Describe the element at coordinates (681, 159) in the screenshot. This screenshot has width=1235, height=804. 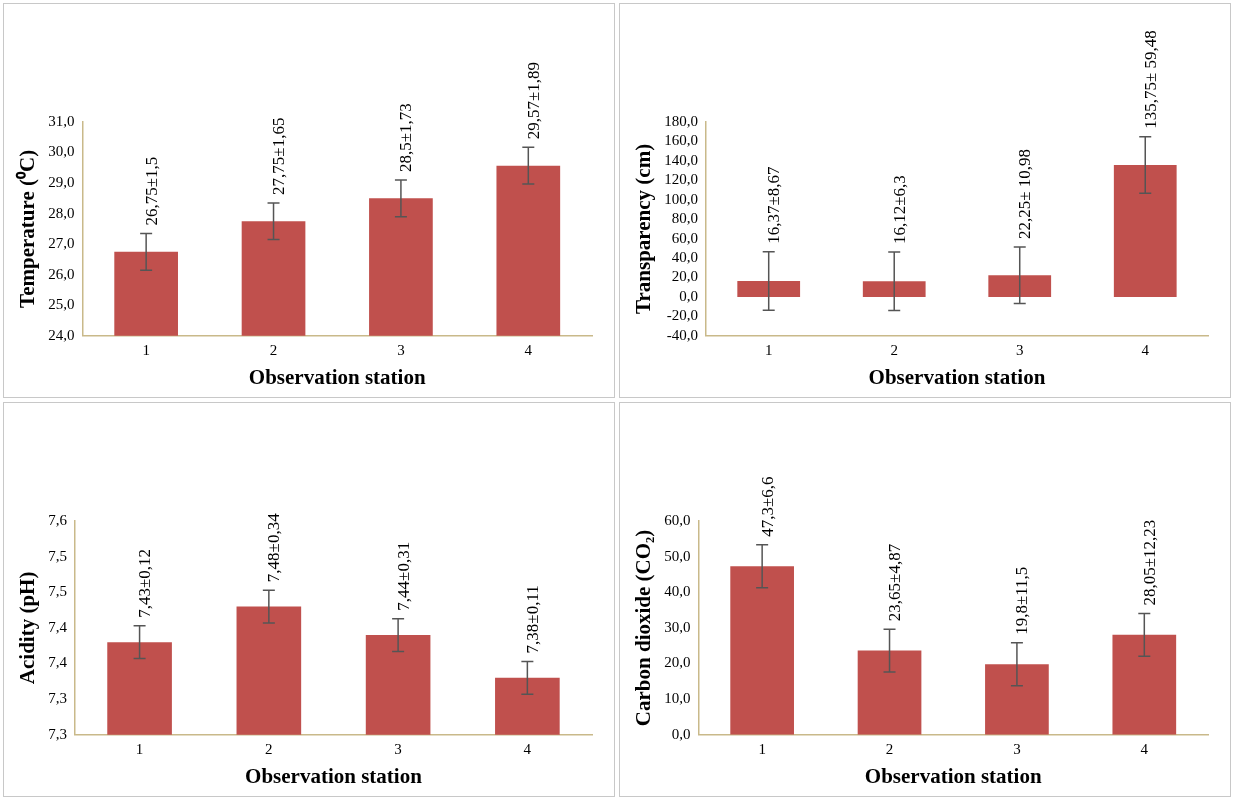
I see `y-tick-label: 140,0` at that location.